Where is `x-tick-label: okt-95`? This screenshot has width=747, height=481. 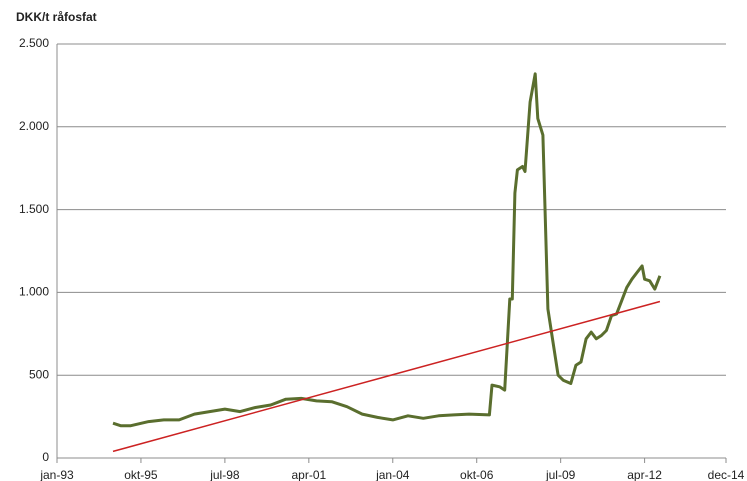 x-tick-label: okt-95 is located at coordinates (141, 474).